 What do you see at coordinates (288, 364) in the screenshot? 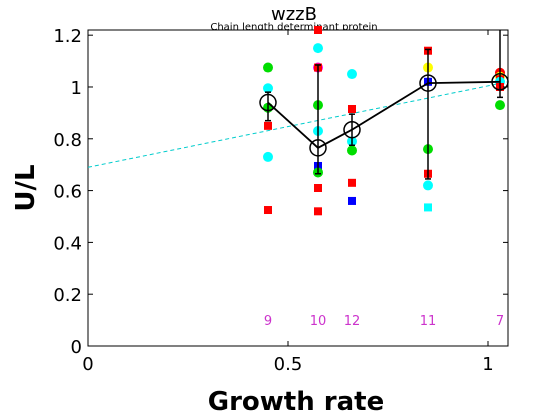
I see `x-tick-label: 0.5` at bounding box center [288, 364].